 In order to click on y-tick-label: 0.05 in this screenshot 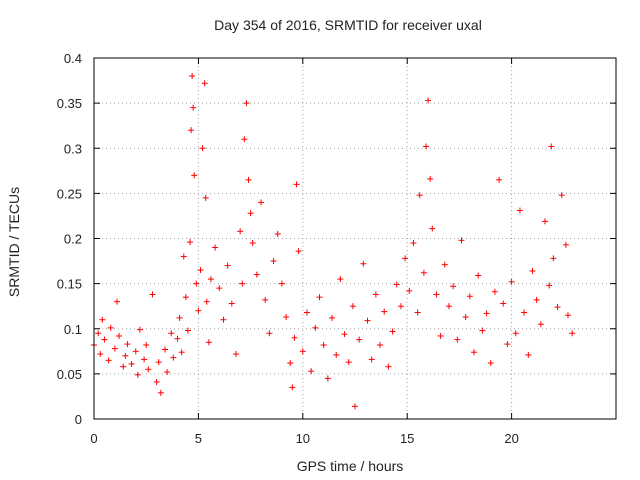, I will do `click(69, 374)`.